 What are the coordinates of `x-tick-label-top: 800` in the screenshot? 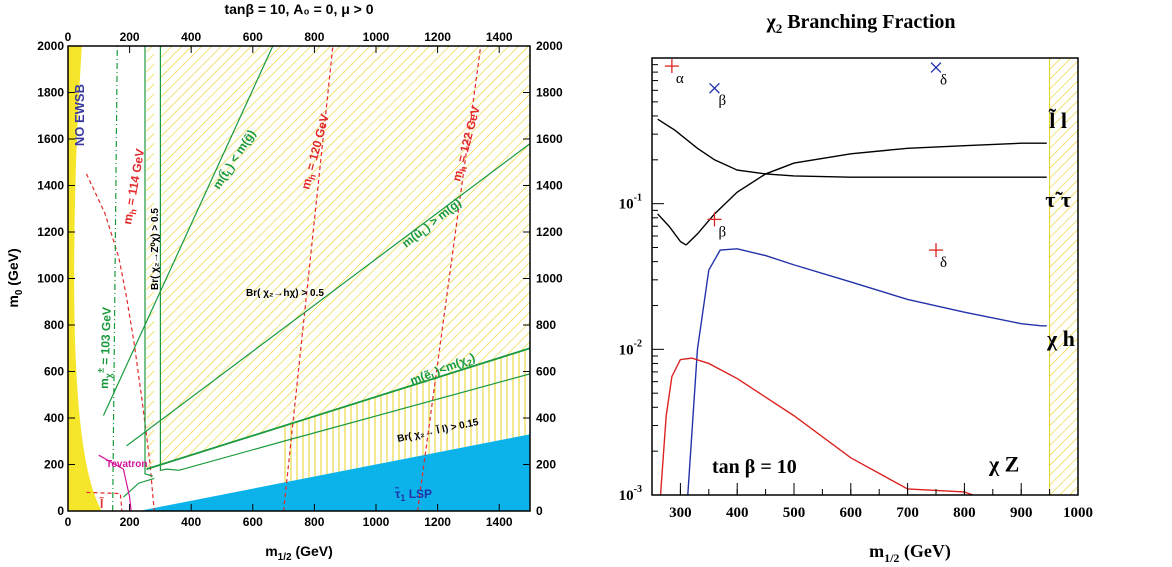 It's located at (314, 37).